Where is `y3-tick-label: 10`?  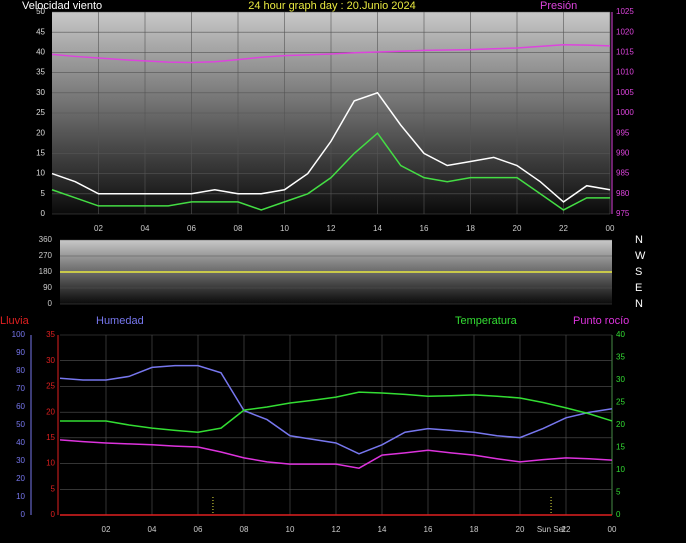
y3-tick-label: 10 is located at coordinates (20, 496).